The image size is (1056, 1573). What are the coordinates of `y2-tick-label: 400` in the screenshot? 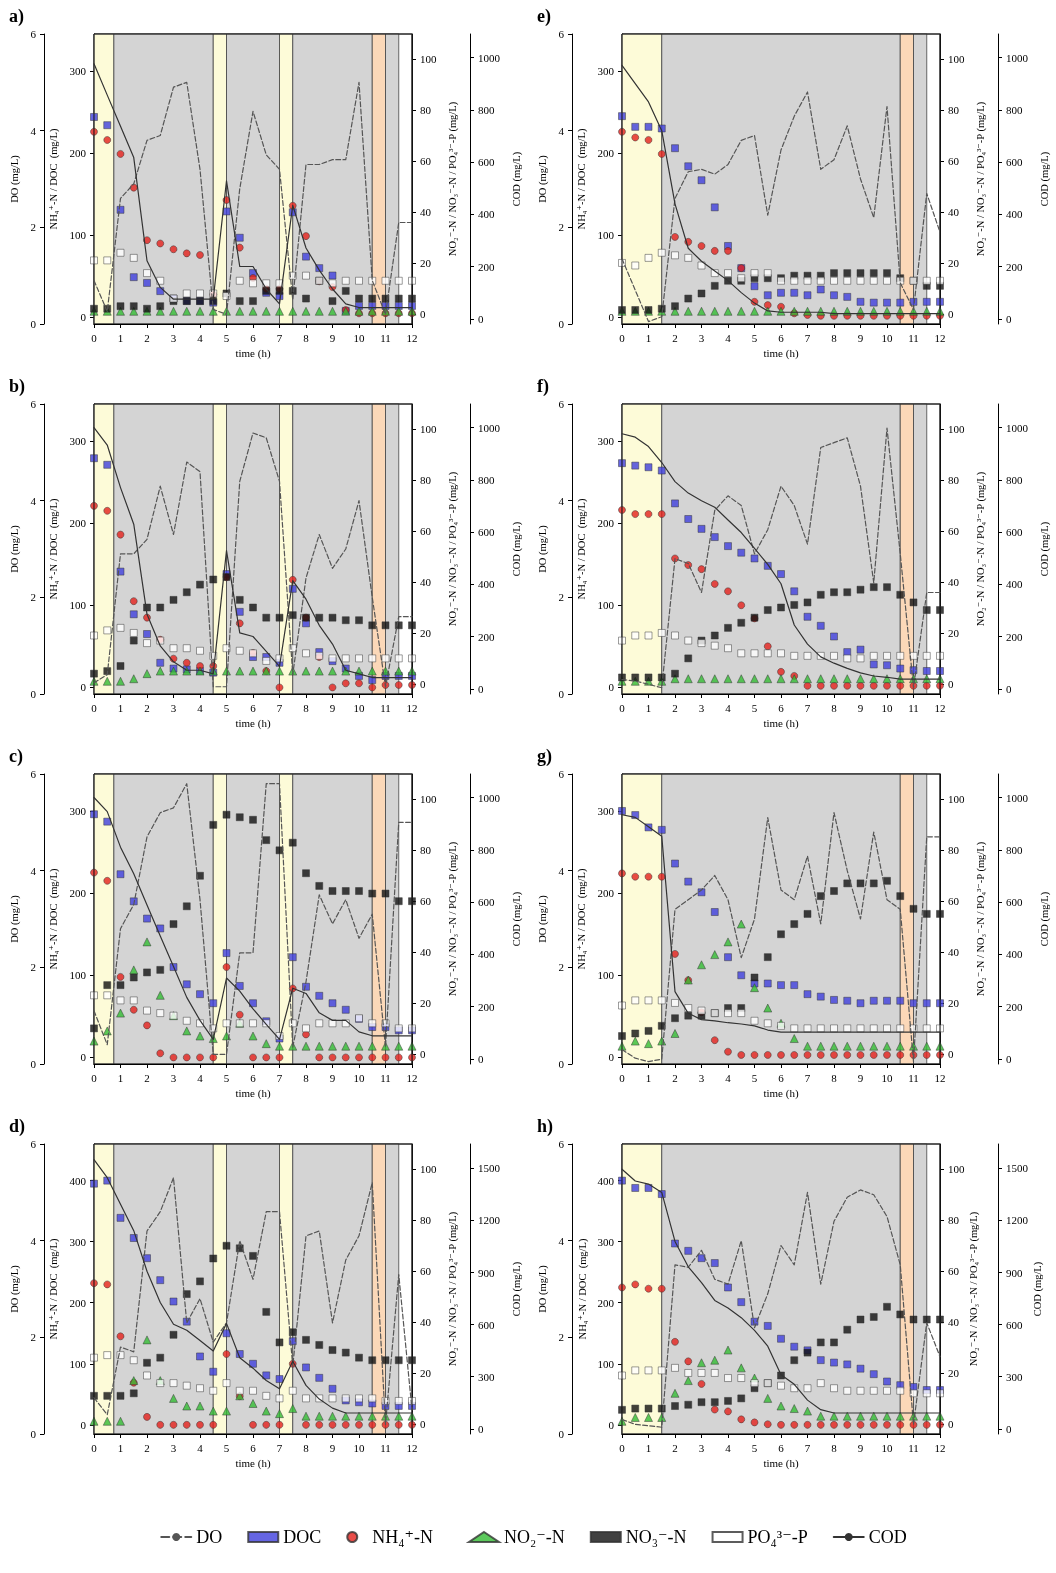 It's located at (486, 214).